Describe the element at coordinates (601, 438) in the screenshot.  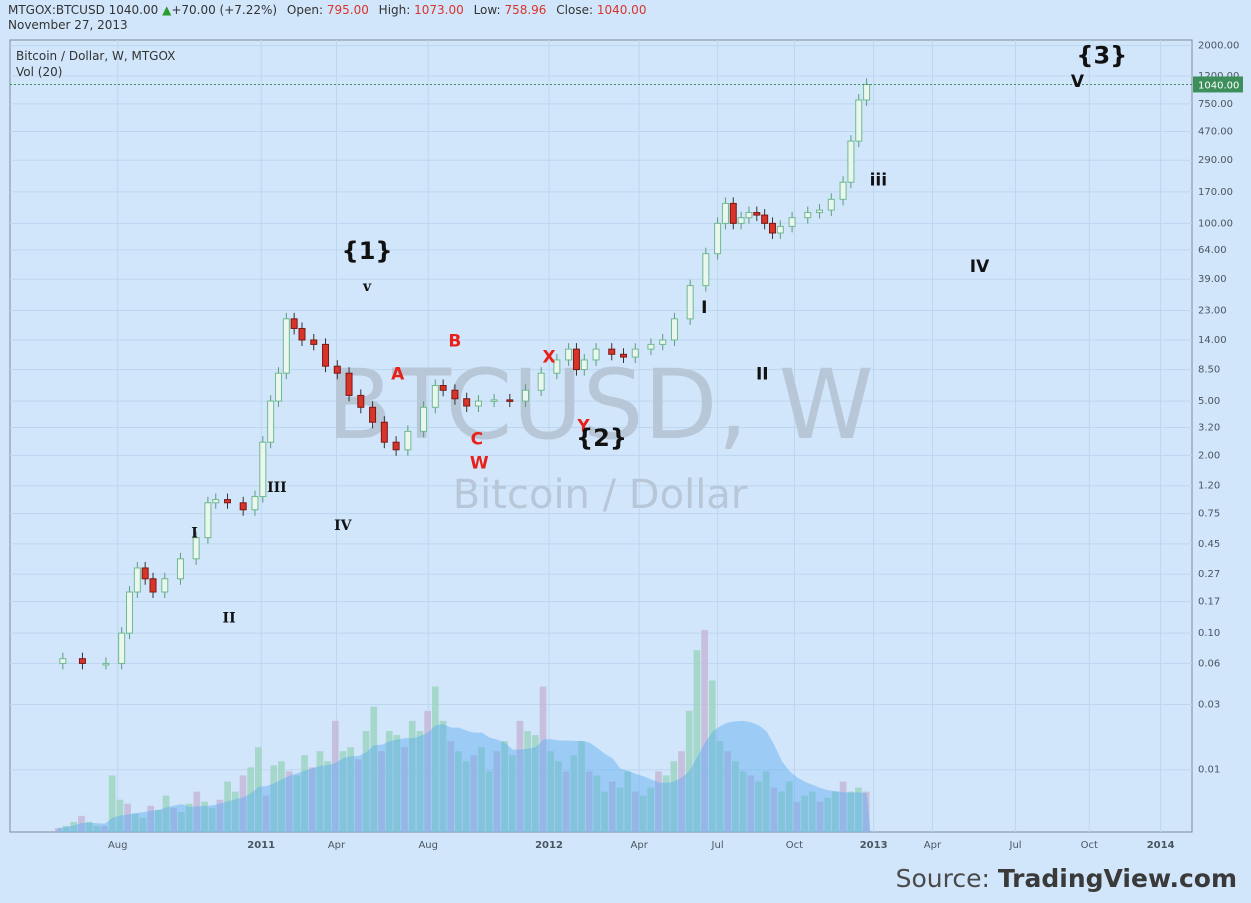
I see `wave-label: {2}` at that location.